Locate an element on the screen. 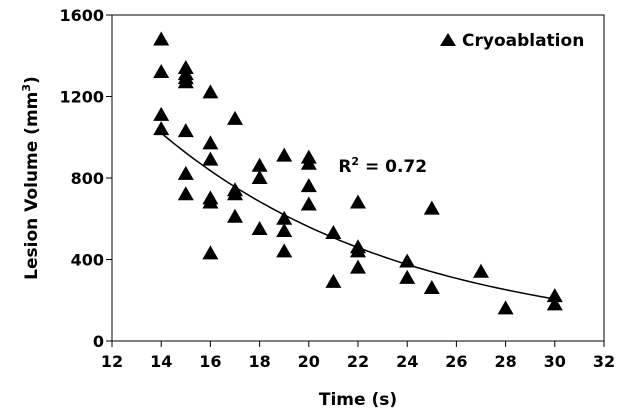 This screenshot has width=637, height=409. x-tick-label: 16 is located at coordinates (210, 361).